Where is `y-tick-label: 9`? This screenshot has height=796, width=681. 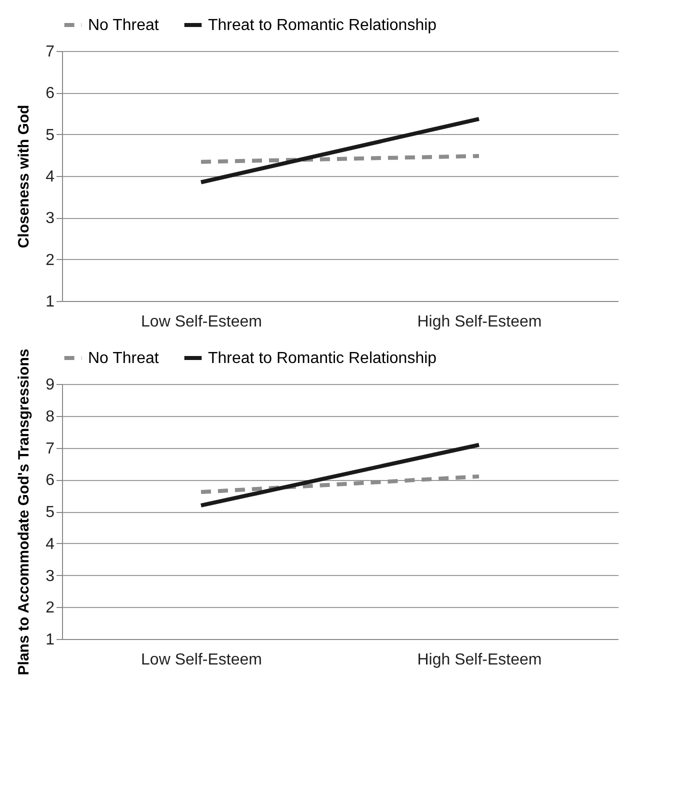 y-tick-label: 9 is located at coordinates (50, 385).